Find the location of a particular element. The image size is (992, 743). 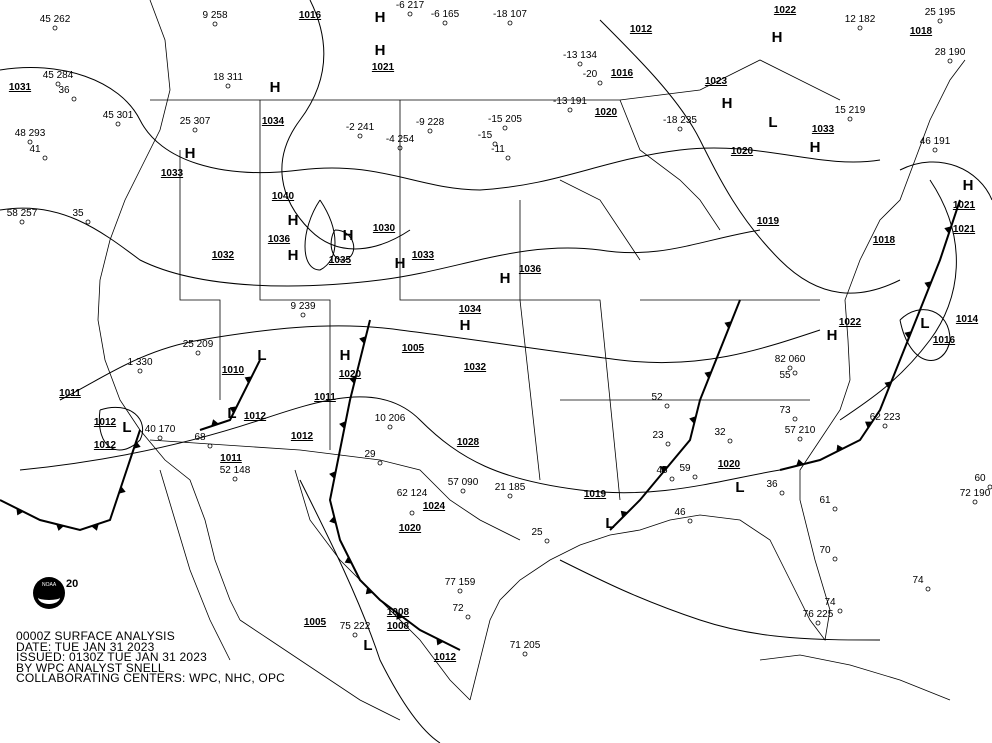

station-value: 32 is located at coordinates (720, 432).